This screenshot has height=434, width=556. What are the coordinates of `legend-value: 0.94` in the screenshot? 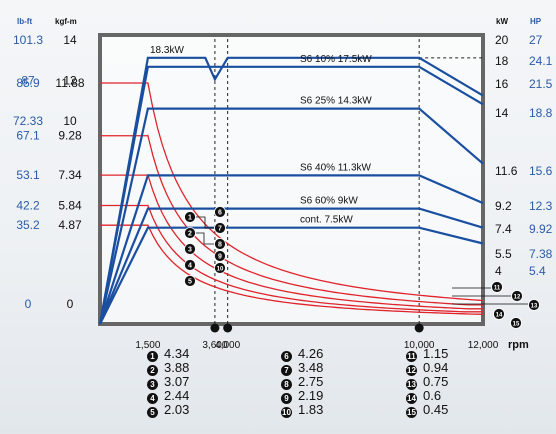 It's located at (436, 367).